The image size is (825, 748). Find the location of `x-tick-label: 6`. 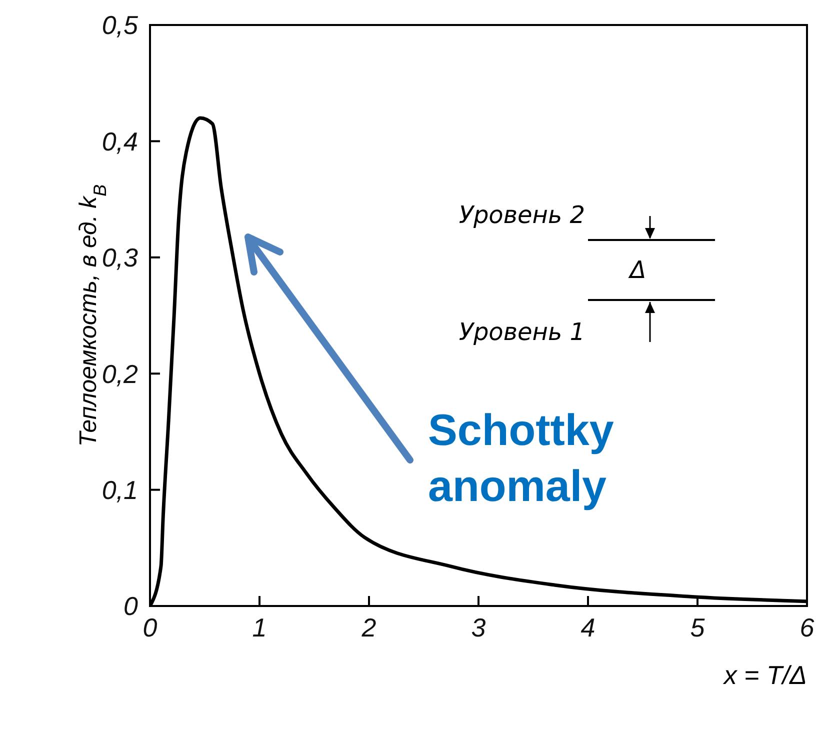

x-tick-label: 6 is located at coordinates (807, 627).